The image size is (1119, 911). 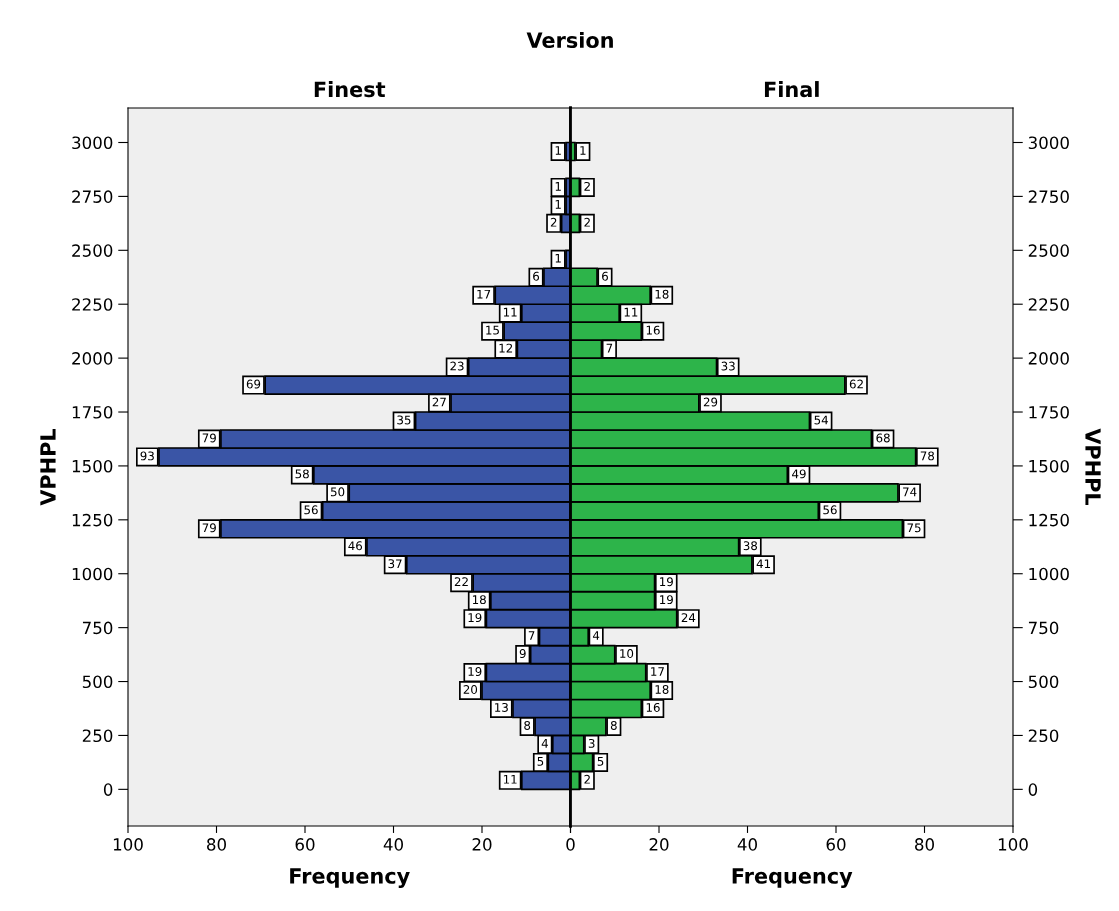 What do you see at coordinates (750, 546) in the screenshot?
I see `data-label: 38` at bounding box center [750, 546].